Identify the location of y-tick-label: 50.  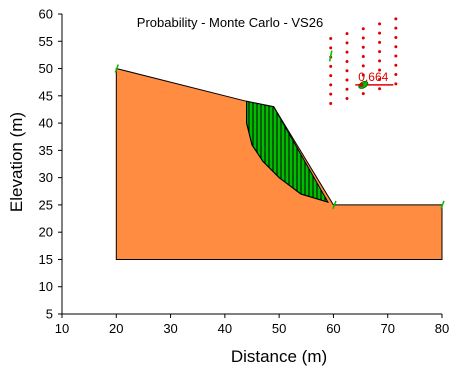
(46, 68).